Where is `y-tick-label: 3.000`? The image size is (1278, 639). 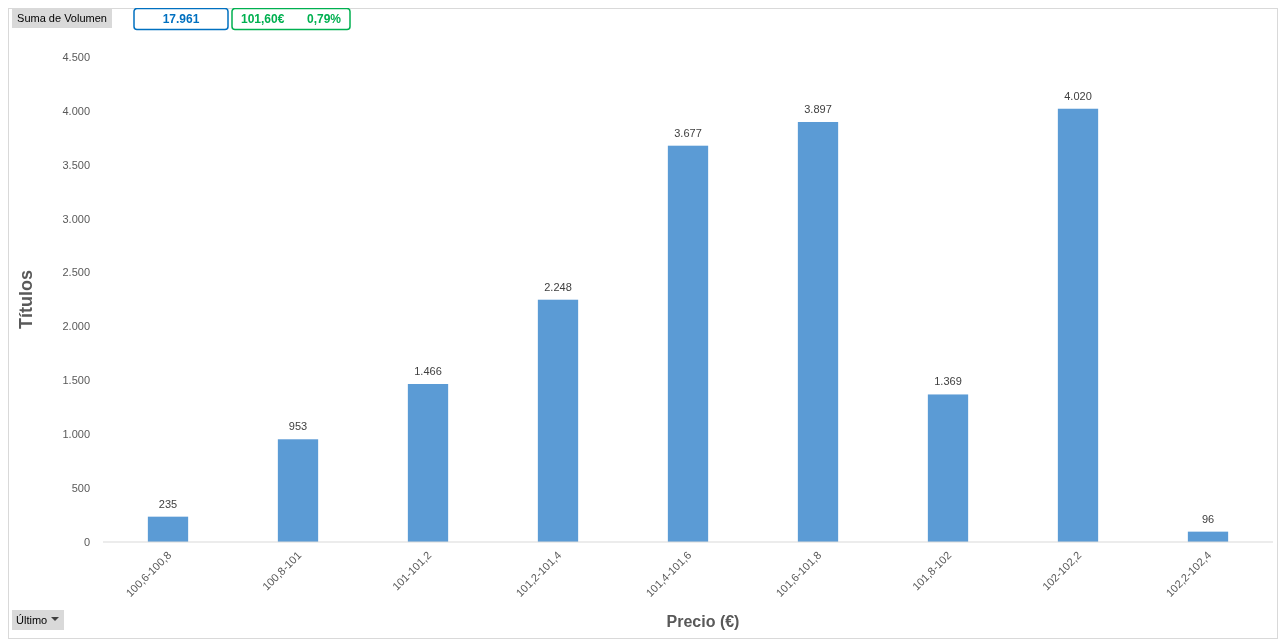 y-tick-label: 3.000 is located at coordinates (76, 218).